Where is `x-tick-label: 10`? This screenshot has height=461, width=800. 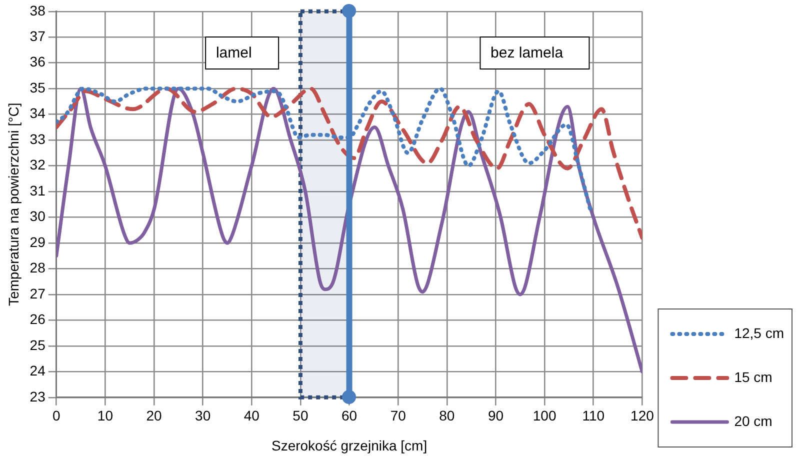
x-tick-label: 10 is located at coordinates (105, 416).